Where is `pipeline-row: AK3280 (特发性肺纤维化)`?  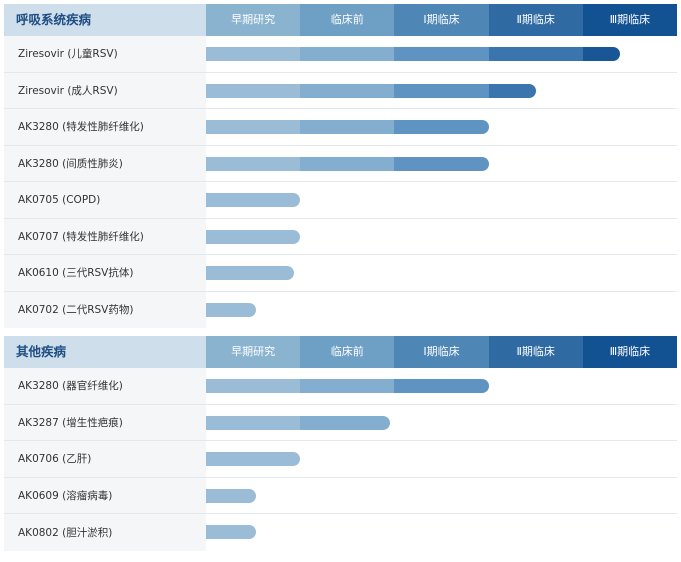
pipeline-row: AK3280 (特发性肺纤维化) is located at coordinates (340, 127).